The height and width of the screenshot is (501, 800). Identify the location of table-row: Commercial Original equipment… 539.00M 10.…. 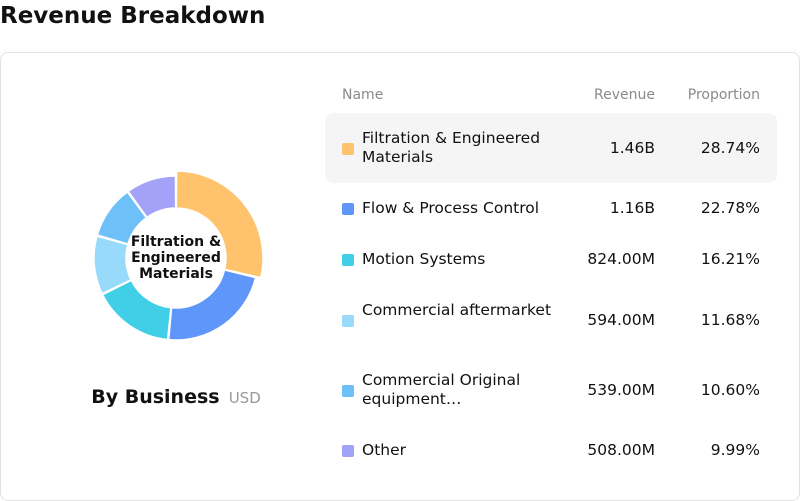
(551, 390).